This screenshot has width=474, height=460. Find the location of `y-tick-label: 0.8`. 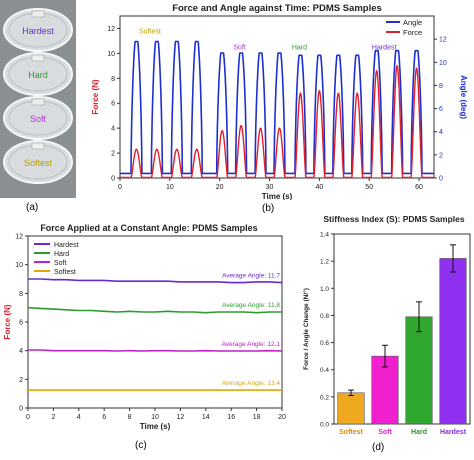

y-tick-label: 0.8 is located at coordinates (324, 316).